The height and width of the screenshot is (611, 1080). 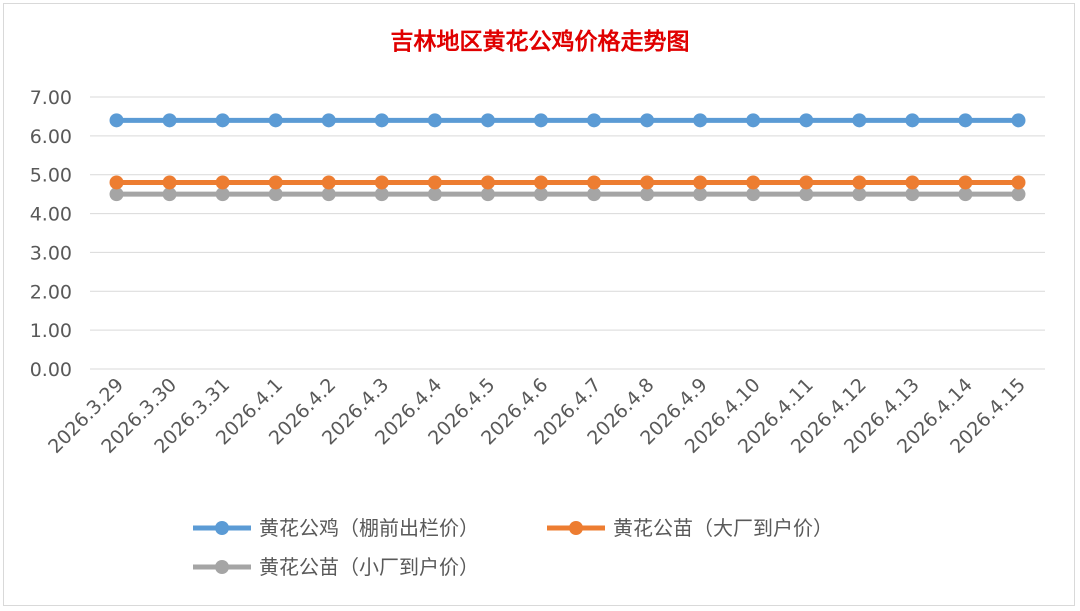 What do you see at coordinates (369, 528) in the screenshot?
I see `legend-label: 黄花公鸡（棚前出栏价）` at bounding box center [369, 528].